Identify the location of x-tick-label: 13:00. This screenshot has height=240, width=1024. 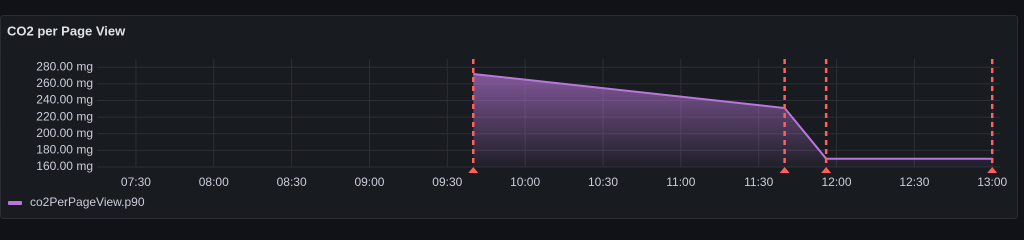
(992, 182).